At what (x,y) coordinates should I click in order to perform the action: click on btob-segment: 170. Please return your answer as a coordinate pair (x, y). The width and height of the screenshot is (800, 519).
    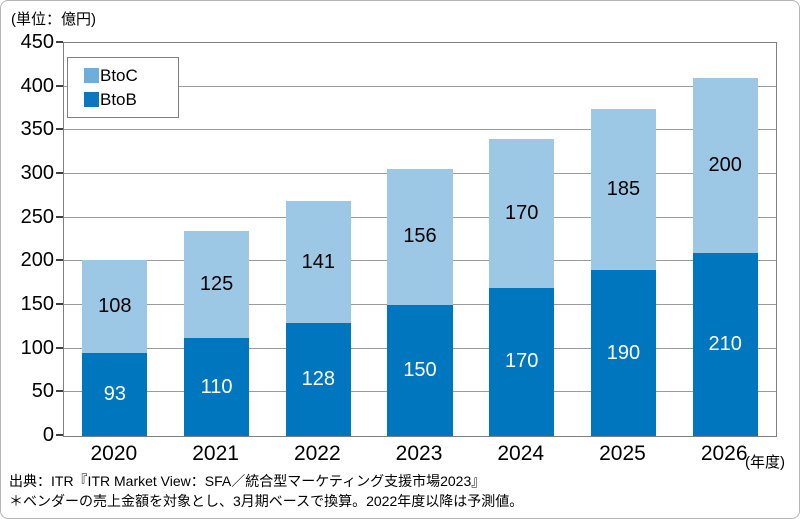
    Looking at the image, I should click on (522, 362).